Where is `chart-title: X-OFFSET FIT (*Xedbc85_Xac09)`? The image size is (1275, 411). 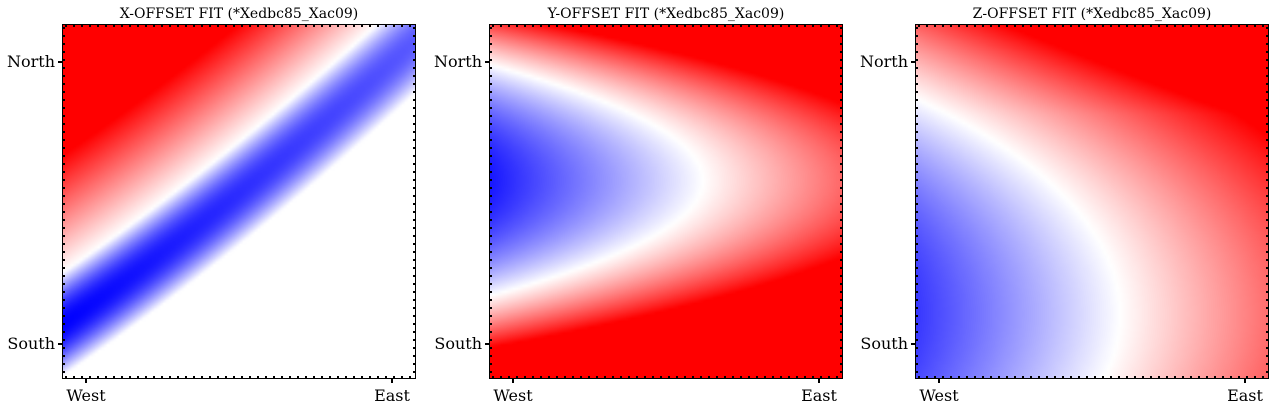
chart-title: X-OFFSET FIT (*Xedbc85_Xac09) is located at coordinates (239, 14).